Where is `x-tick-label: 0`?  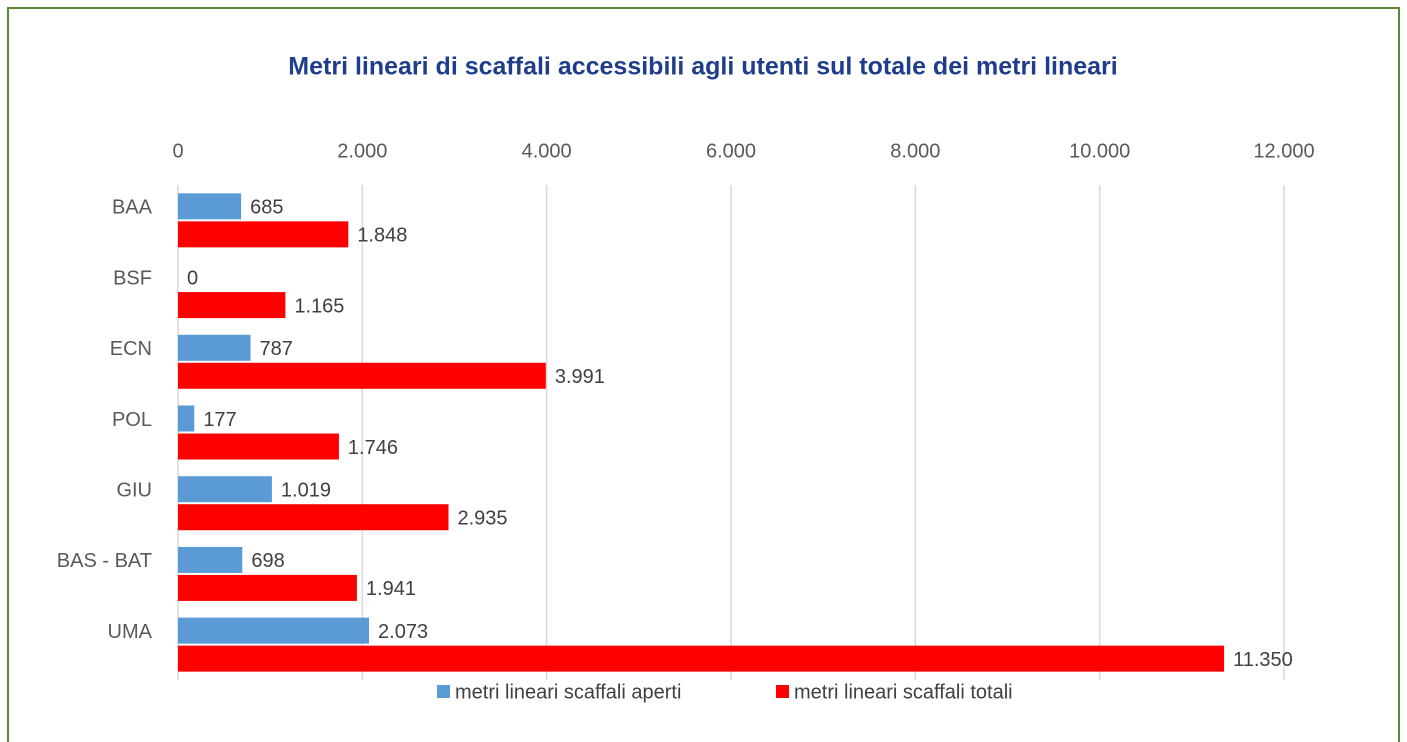
x-tick-label: 0 is located at coordinates (177, 151).